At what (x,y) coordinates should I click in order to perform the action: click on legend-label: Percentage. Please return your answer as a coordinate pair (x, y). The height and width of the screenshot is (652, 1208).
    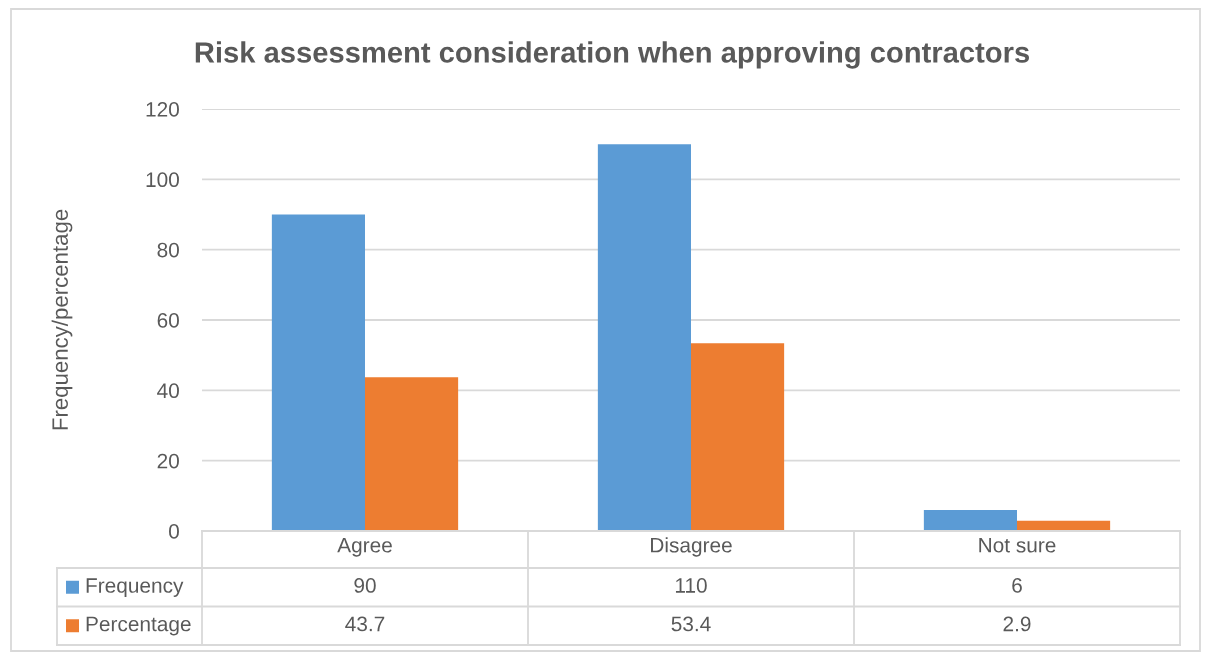
    Looking at the image, I should click on (138, 626).